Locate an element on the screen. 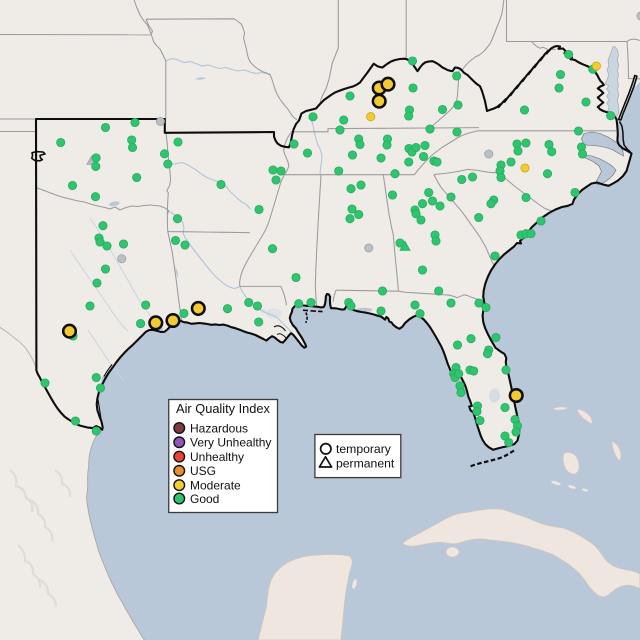 This screenshot has width=640, height=640. svg-text: Air Quality Index is located at coordinates (223, 408).